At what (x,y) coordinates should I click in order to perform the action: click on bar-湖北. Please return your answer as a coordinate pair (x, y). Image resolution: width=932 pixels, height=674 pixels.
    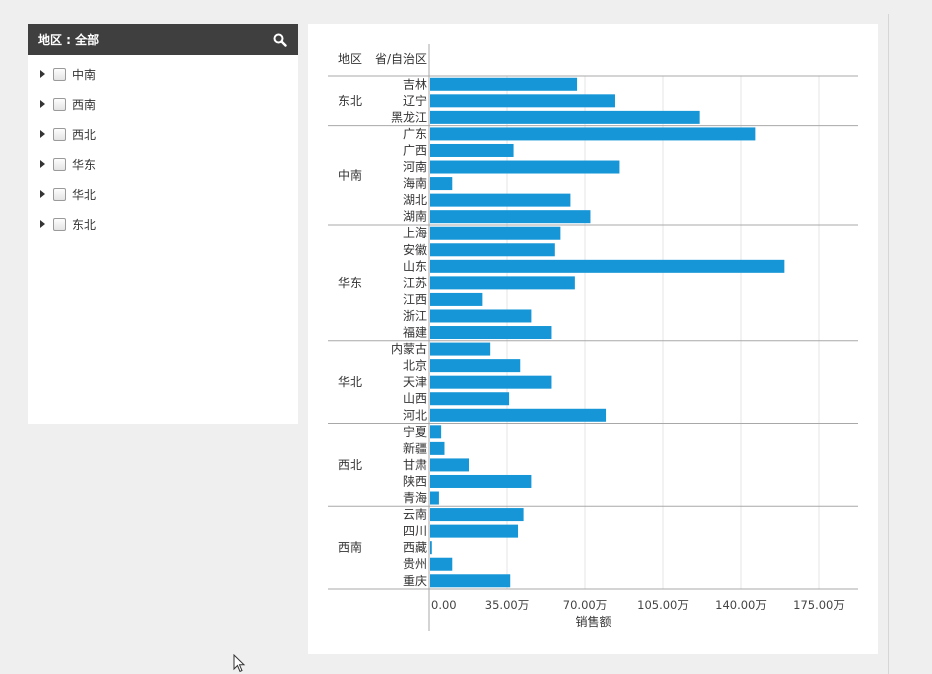
    Looking at the image, I should click on (500, 200).